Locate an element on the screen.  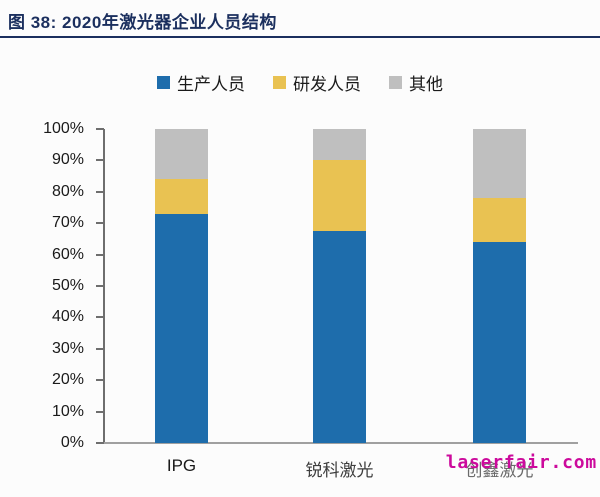
legend-item: 生产人员 is located at coordinates (201, 82).